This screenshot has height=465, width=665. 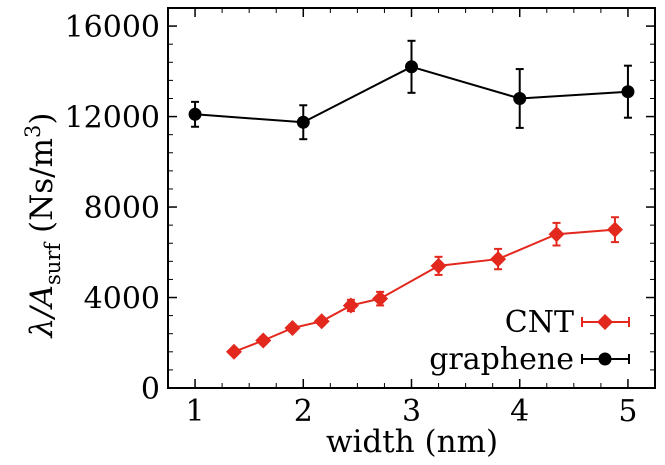 I want to click on y-tick-label: 0, so click(x=150, y=389).